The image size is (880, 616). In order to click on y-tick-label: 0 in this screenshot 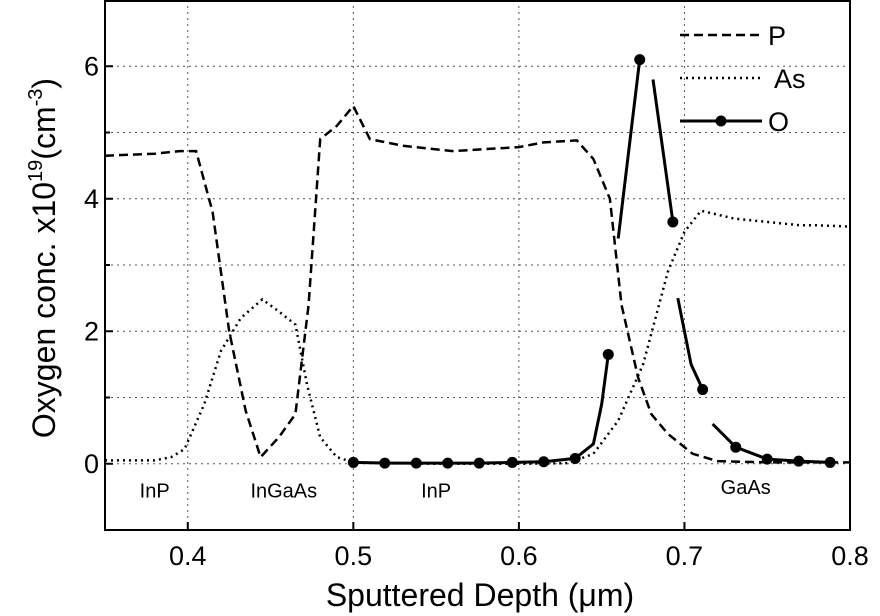, I will do `click(91, 464)`.